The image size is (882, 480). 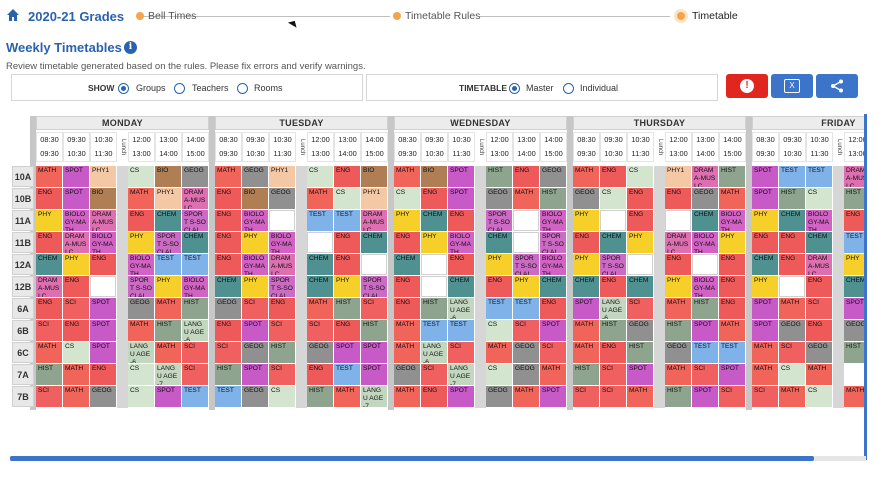 What do you see at coordinates (23, 396) in the screenshot?
I see `group-row-label: 7B` at bounding box center [23, 396].